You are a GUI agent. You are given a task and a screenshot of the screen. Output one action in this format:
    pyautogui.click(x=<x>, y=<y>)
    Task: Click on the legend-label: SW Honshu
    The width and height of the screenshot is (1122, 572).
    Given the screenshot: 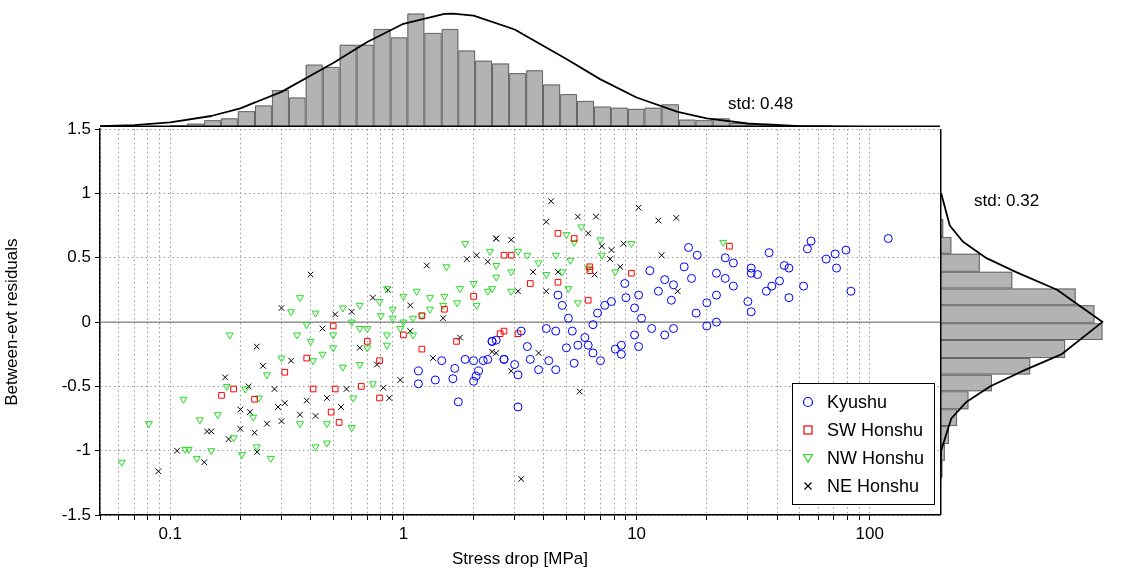 What is the action you would take?
    pyautogui.click(x=875, y=430)
    